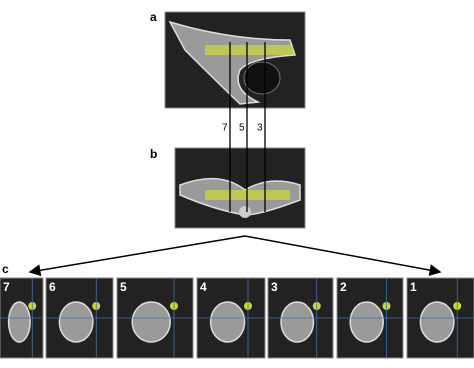  What do you see at coordinates (247, 127) in the screenshot?
I see `cut-lines` at bounding box center [247, 127].